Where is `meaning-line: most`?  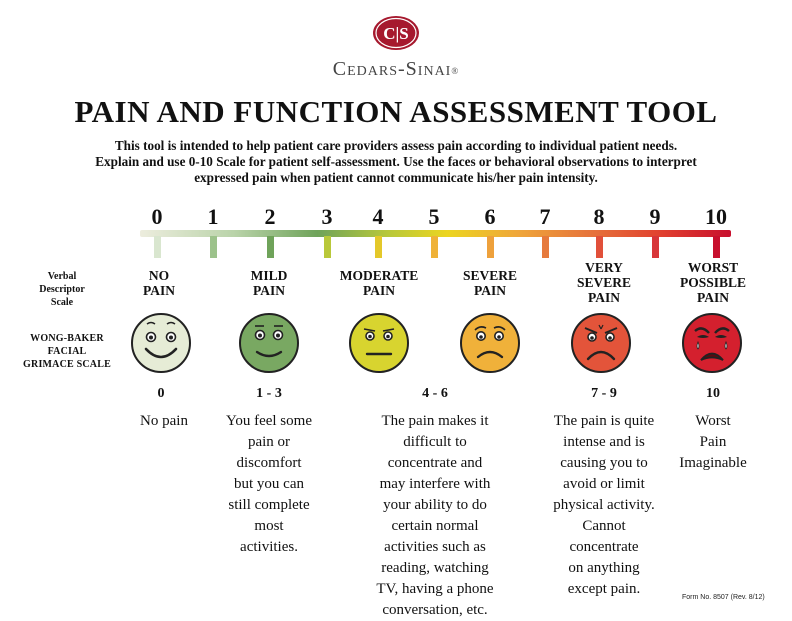 meaning-line: most is located at coordinates (269, 526).